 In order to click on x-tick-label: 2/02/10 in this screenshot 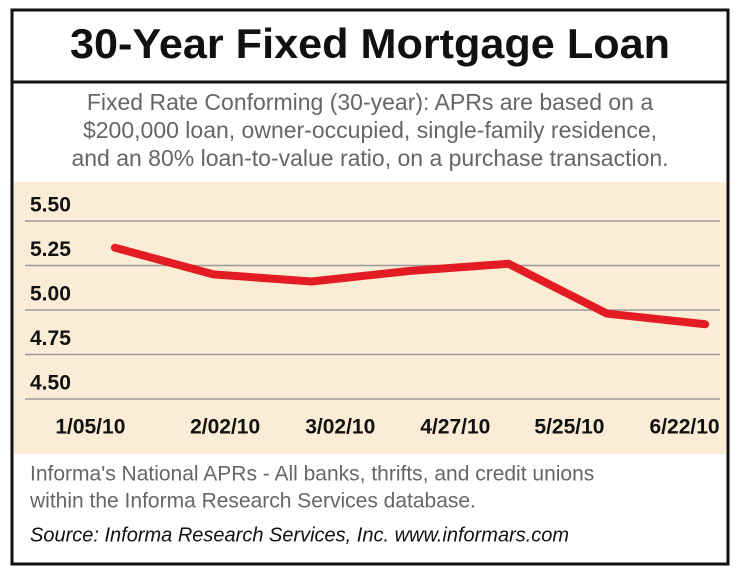, I will do `click(225, 427)`.